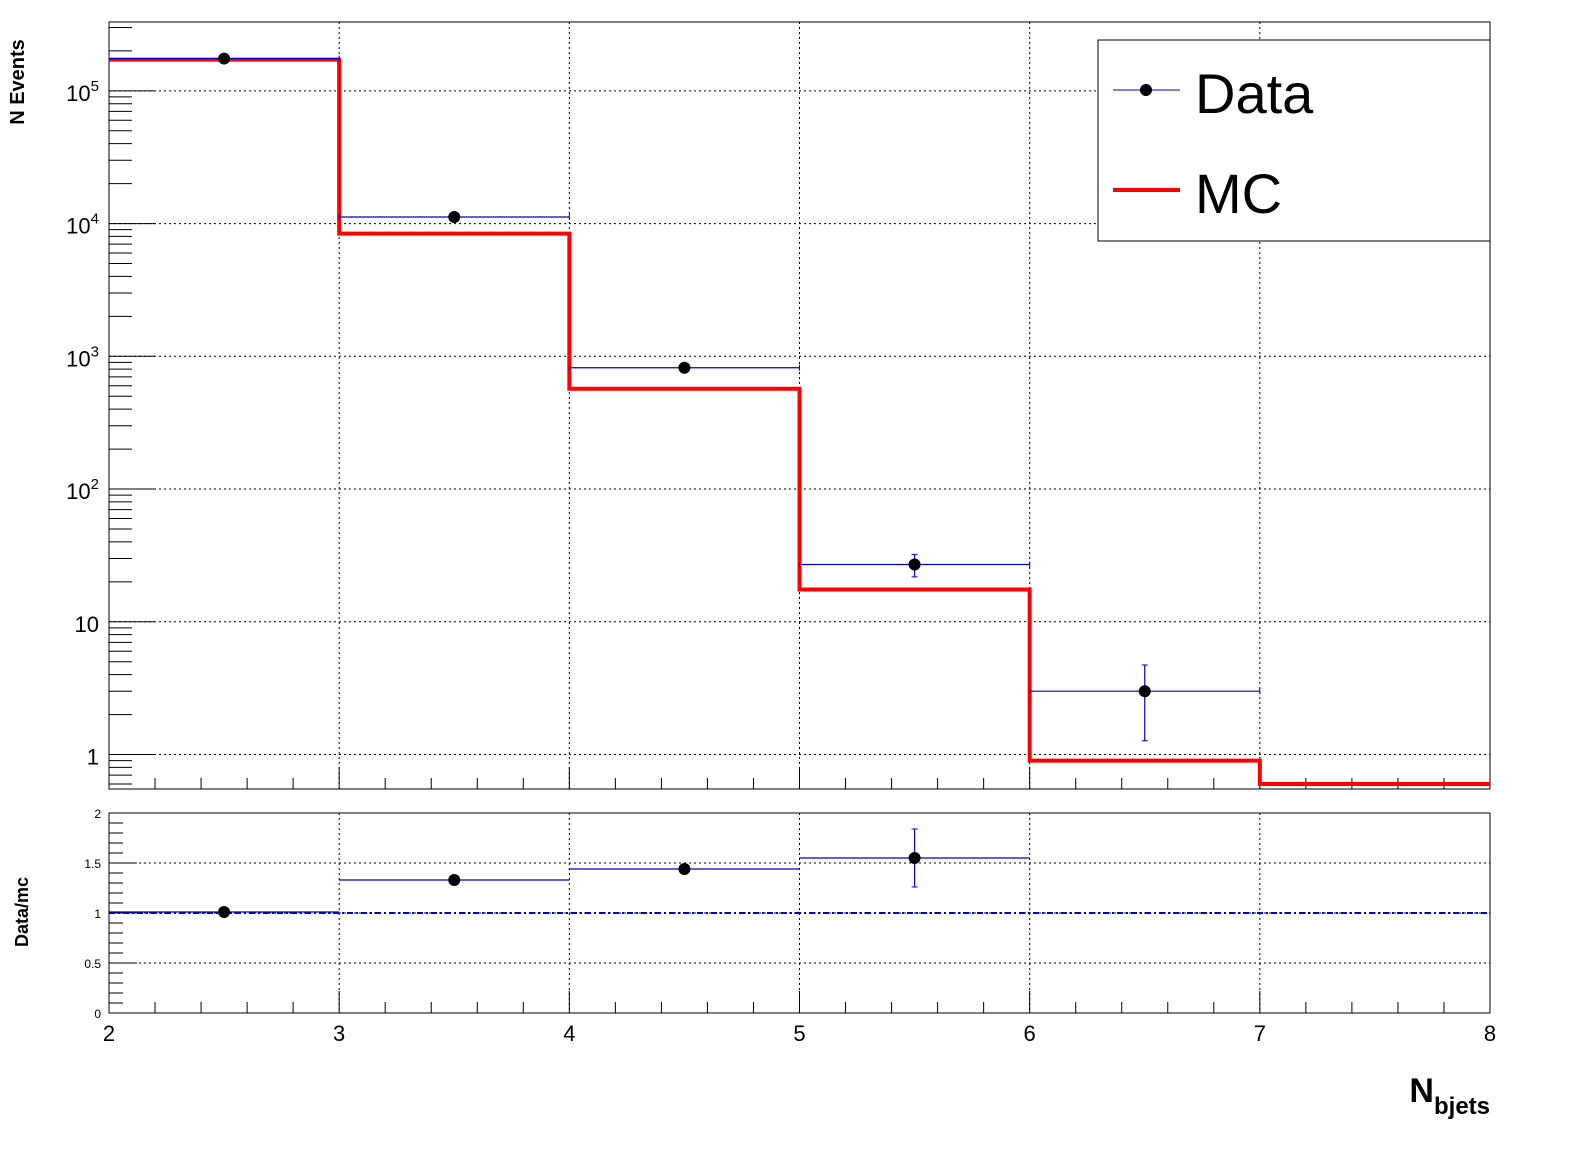  I want to click on main-y-tick-label: 10³, so click(82, 357).